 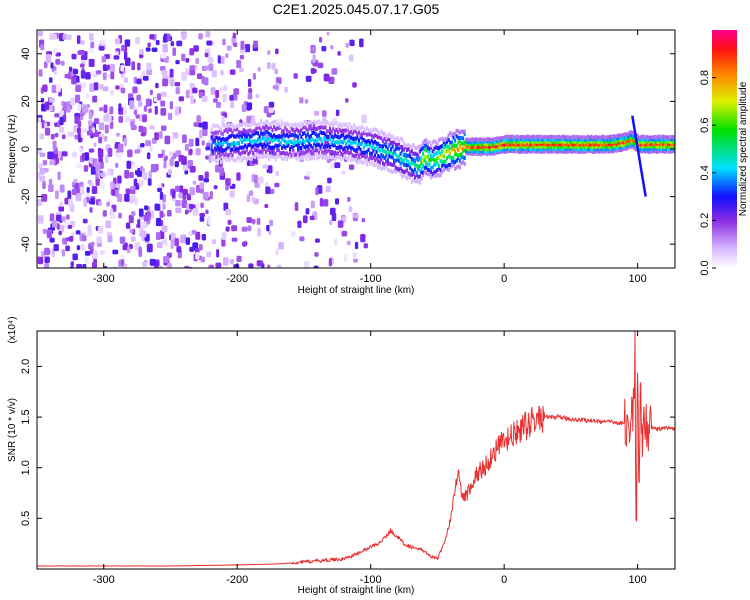 I want to click on colorbar-tick-label: 0.2, so click(x=705, y=220).